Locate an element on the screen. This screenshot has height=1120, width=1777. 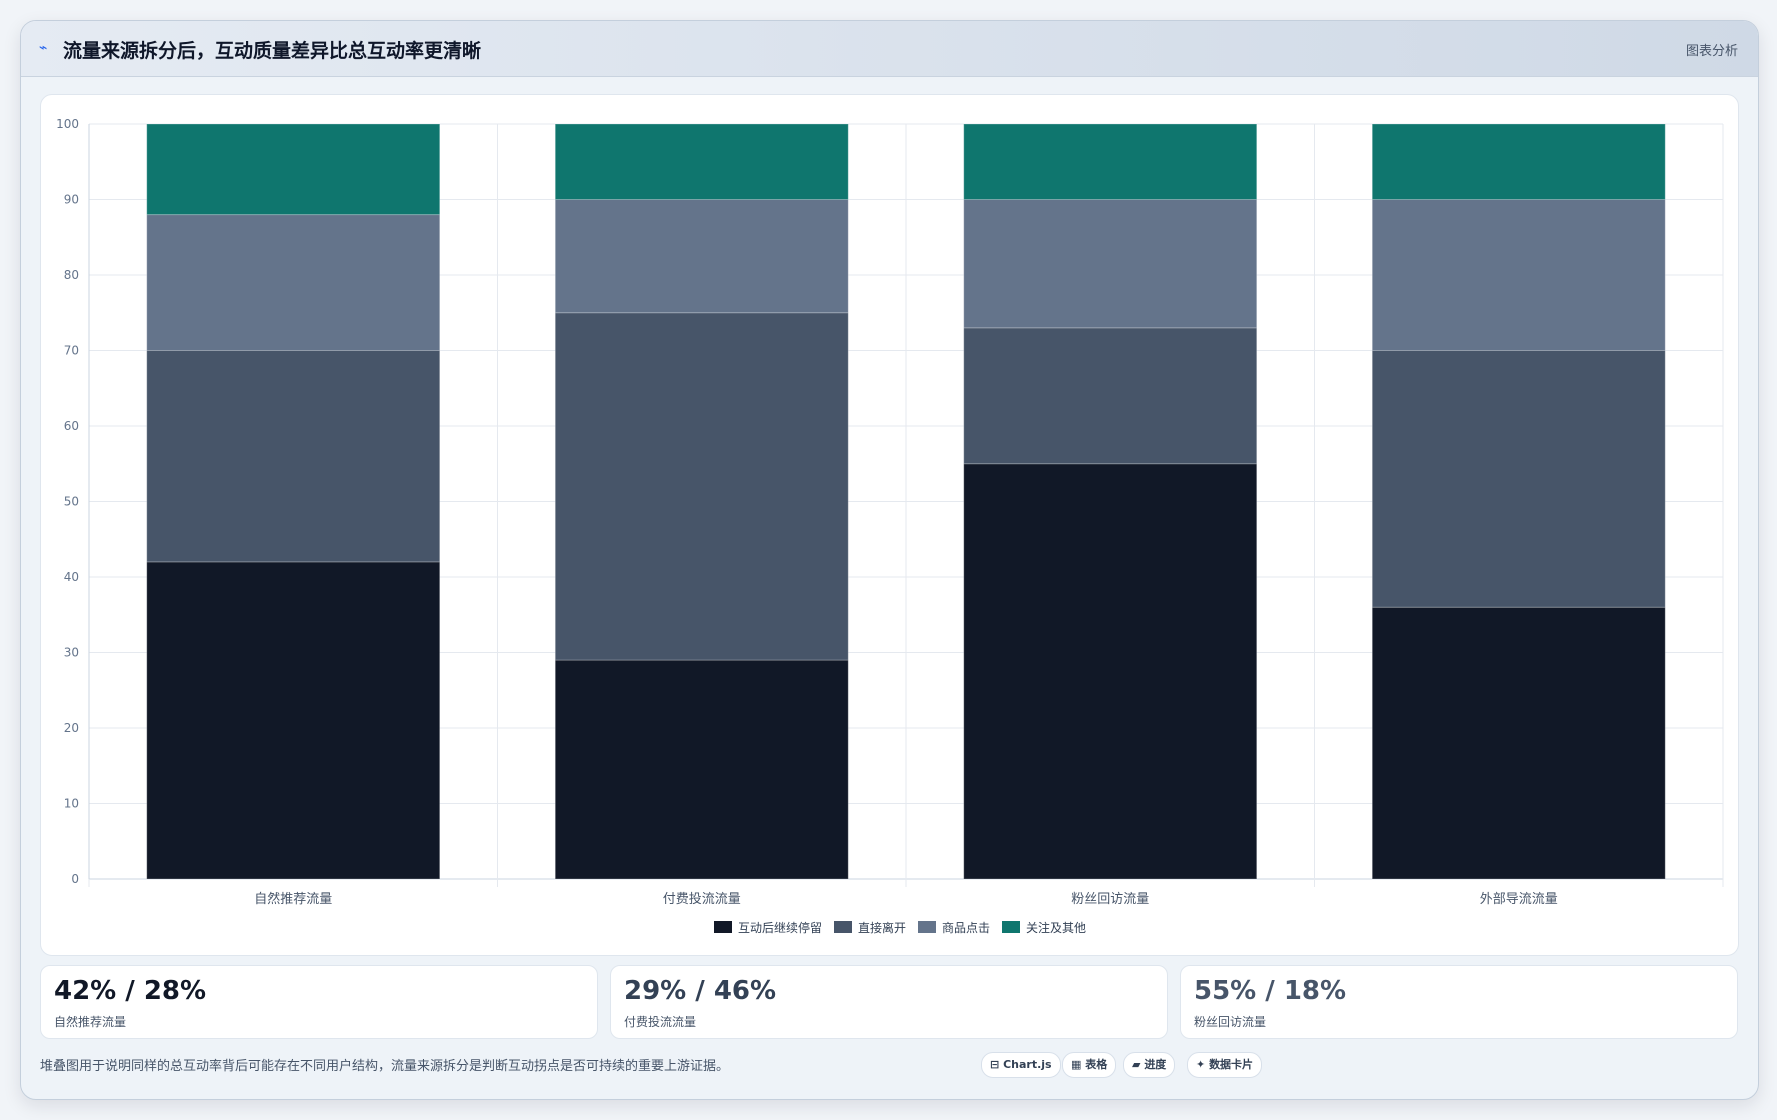
chart-line-icon: ⌁ is located at coordinates (43, 48).